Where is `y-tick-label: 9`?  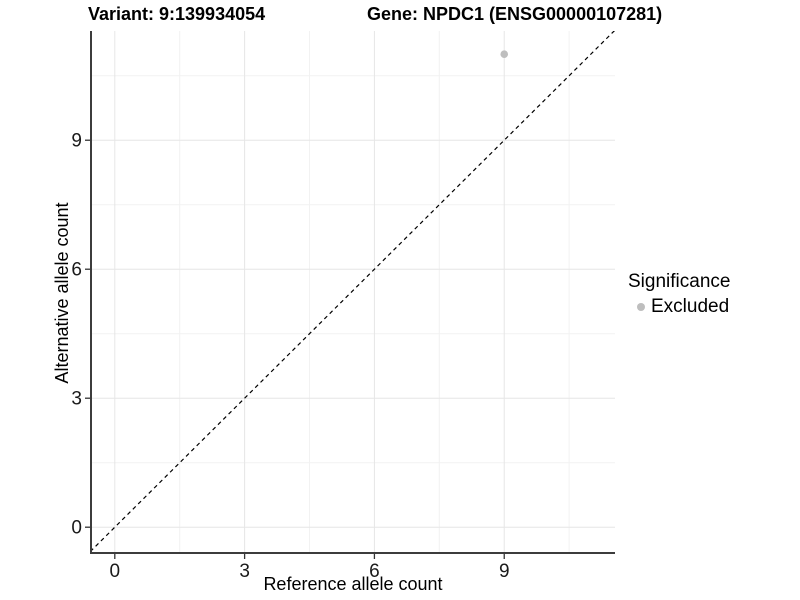 y-tick-label: 9 is located at coordinates (76, 141).